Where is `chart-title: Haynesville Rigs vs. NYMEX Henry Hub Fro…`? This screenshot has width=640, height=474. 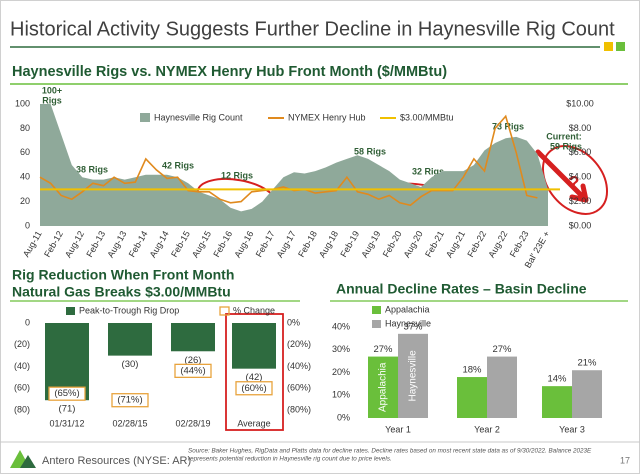 chart-title: Haynesville Rigs vs. NYMEX Henry Hub Fro… is located at coordinates (229, 72).